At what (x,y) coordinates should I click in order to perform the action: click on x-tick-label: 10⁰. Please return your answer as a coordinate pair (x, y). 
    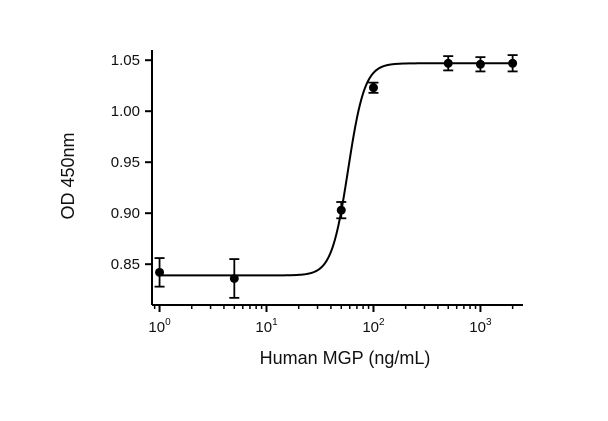
    Looking at the image, I should click on (159, 326).